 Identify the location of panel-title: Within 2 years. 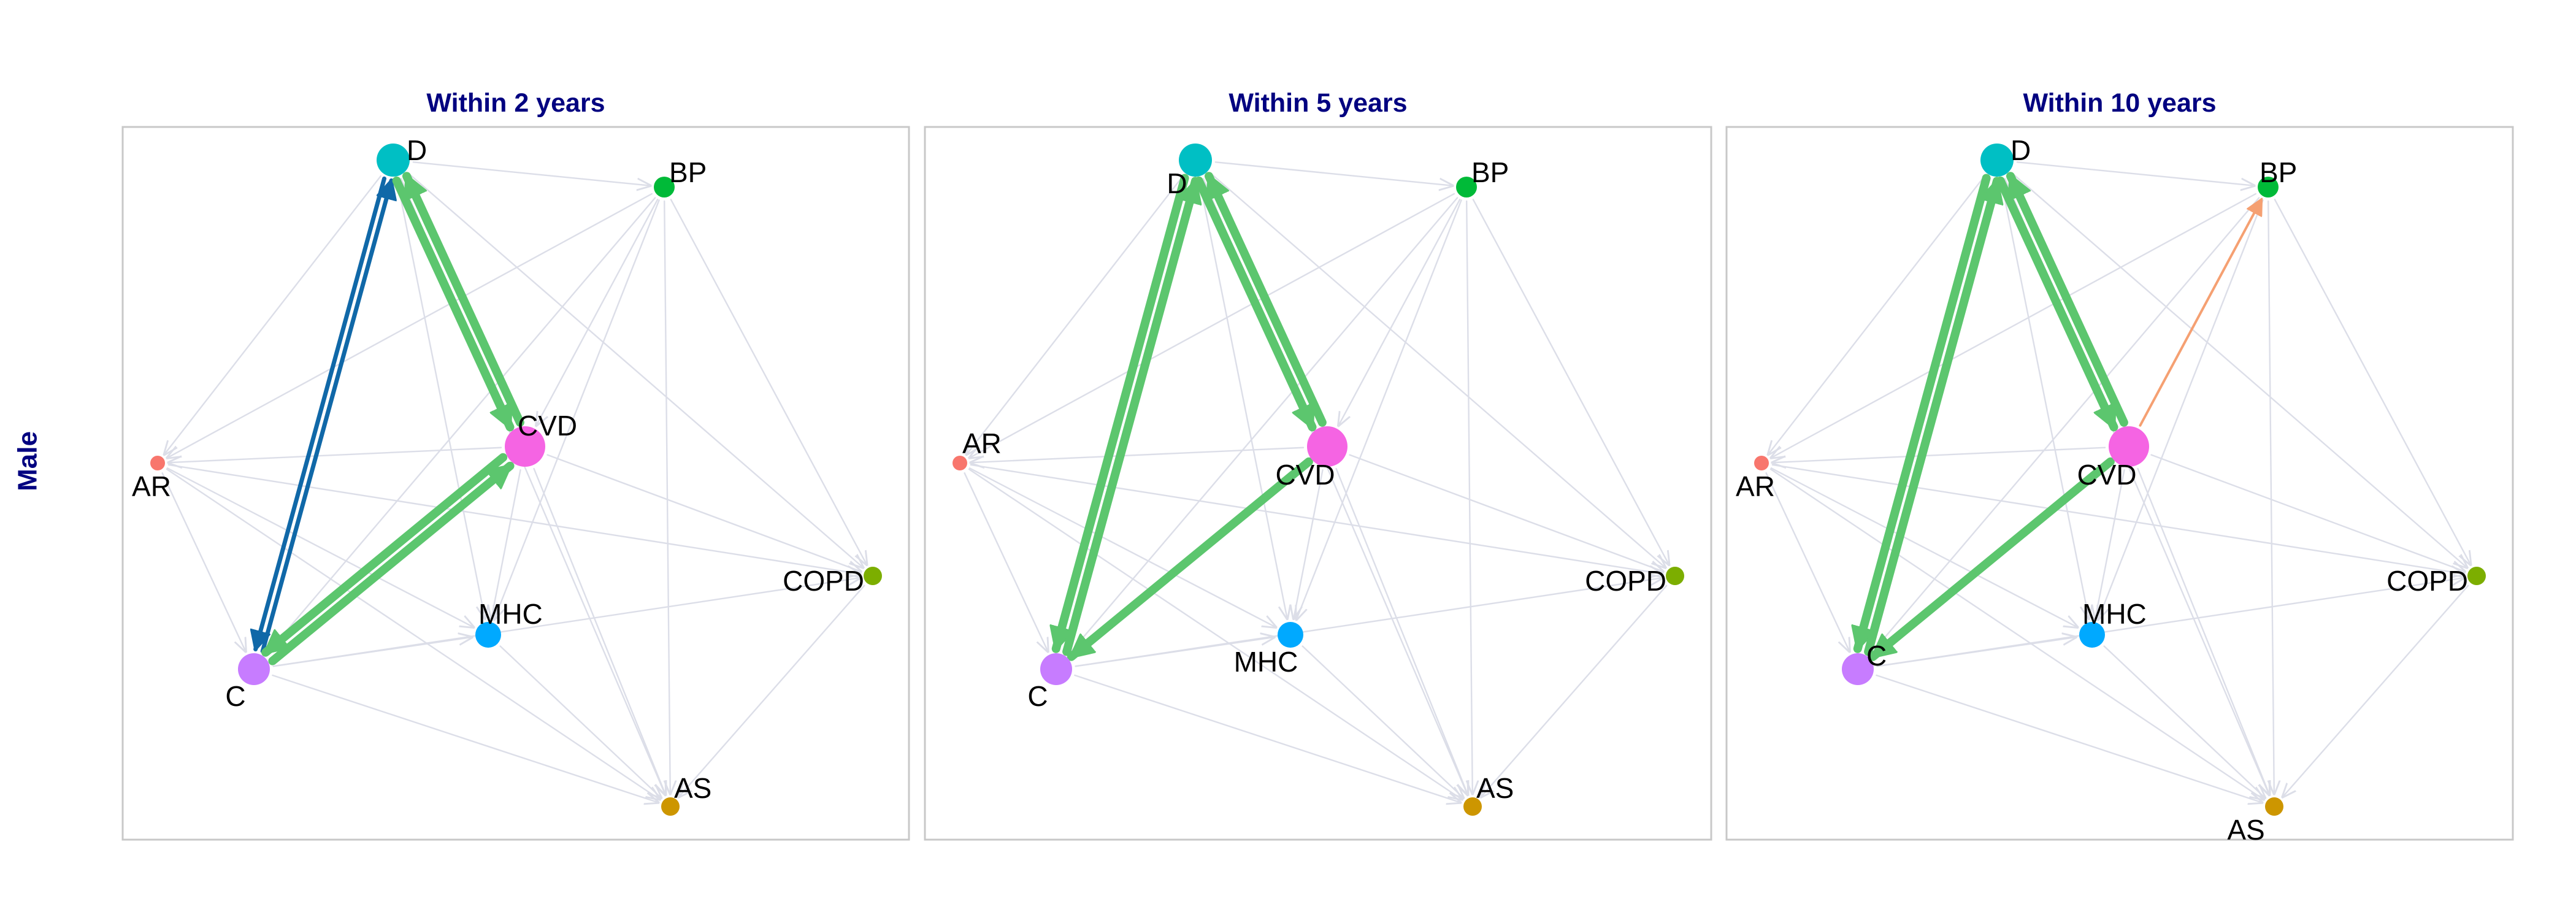
(515, 103).